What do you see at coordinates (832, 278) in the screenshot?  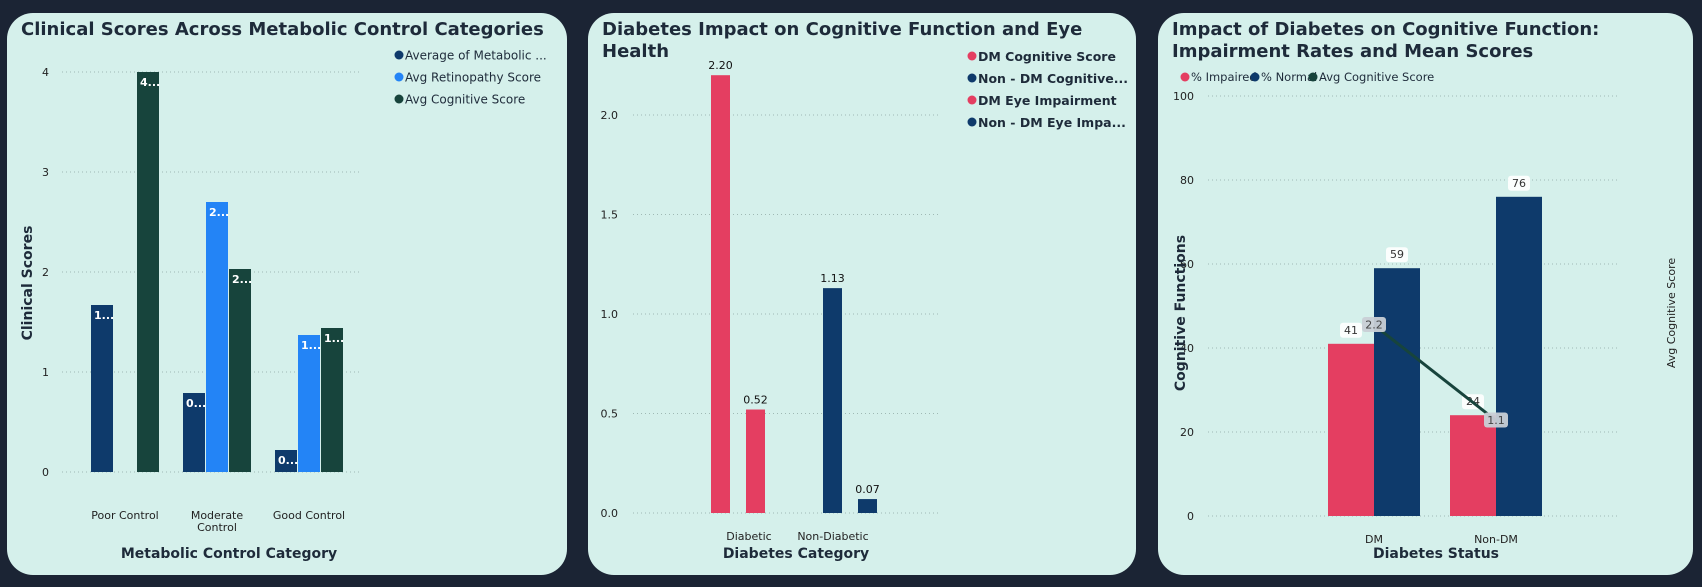 I see `data-label: 1.13` at bounding box center [832, 278].